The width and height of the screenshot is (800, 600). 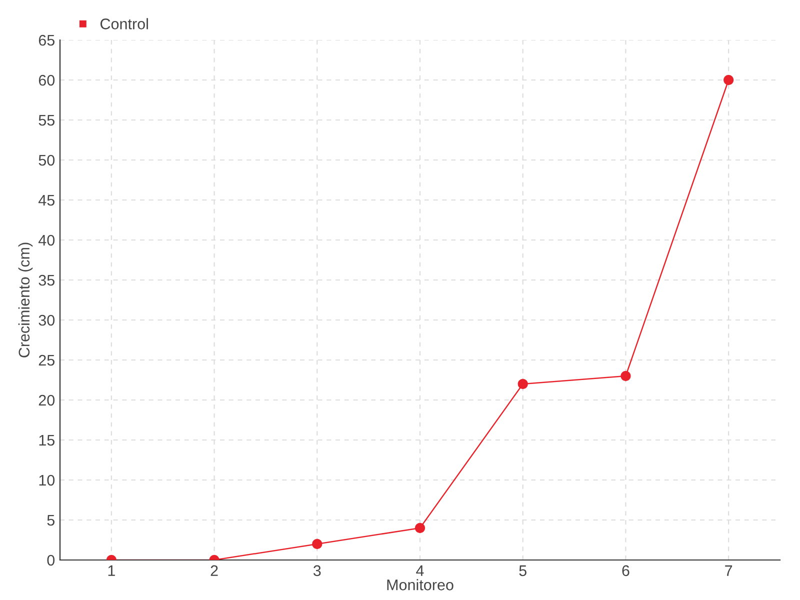 I want to click on x-tick-label: 2, so click(x=214, y=570).